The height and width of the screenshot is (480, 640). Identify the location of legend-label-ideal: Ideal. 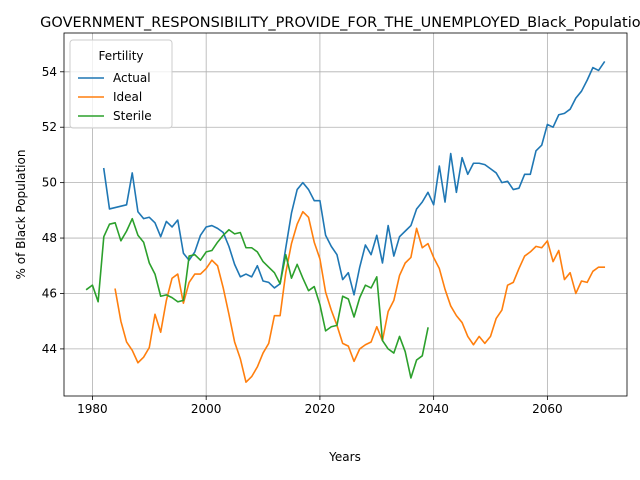
(127, 97).